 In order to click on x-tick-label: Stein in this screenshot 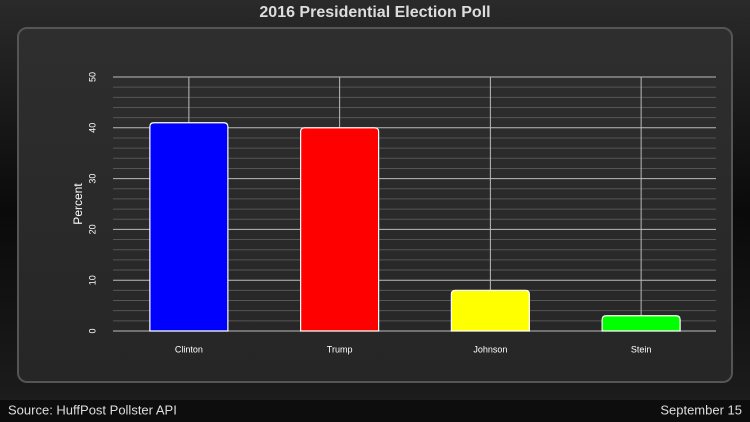, I will do `click(641, 349)`.